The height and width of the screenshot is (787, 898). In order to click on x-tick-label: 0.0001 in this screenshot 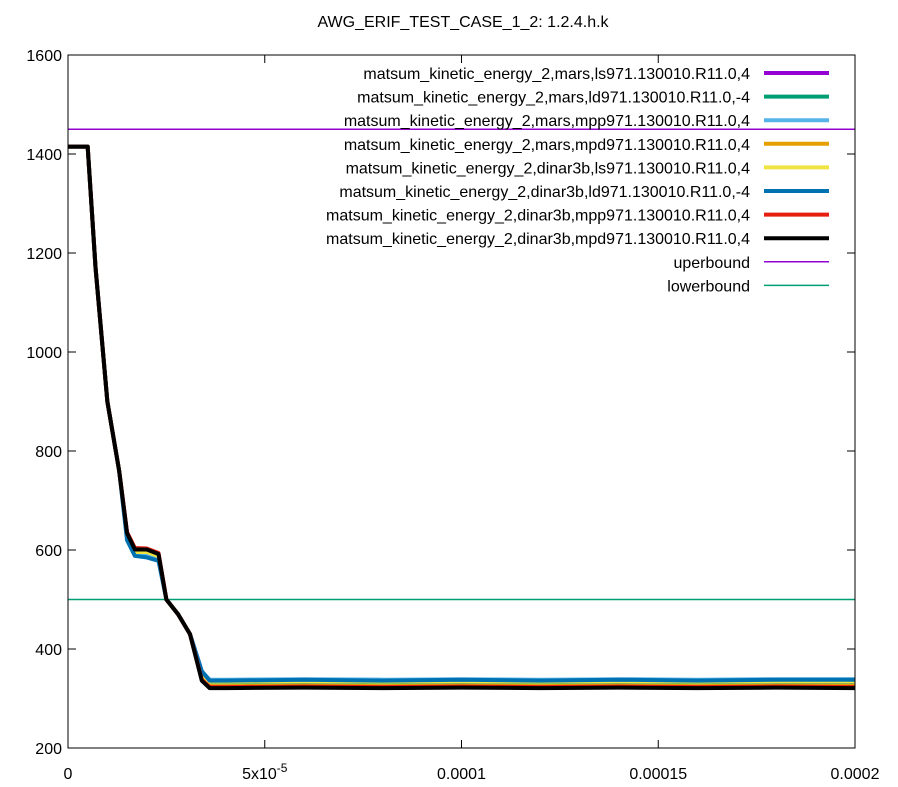, I will do `click(461, 774)`.